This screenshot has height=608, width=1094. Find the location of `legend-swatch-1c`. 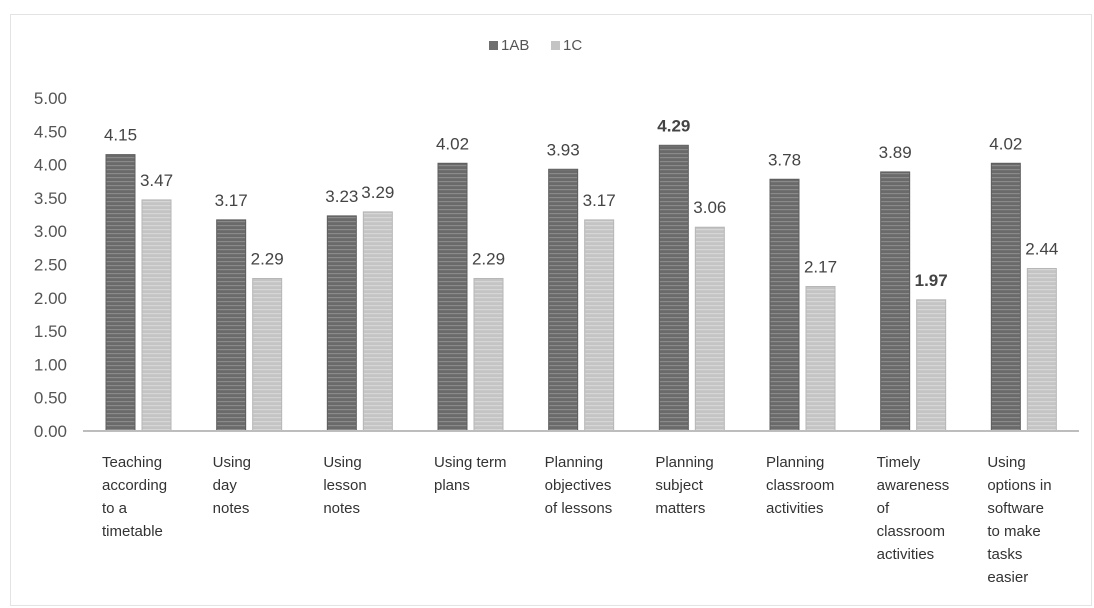

legend-swatch-1c is located at coordinates (555, 45).